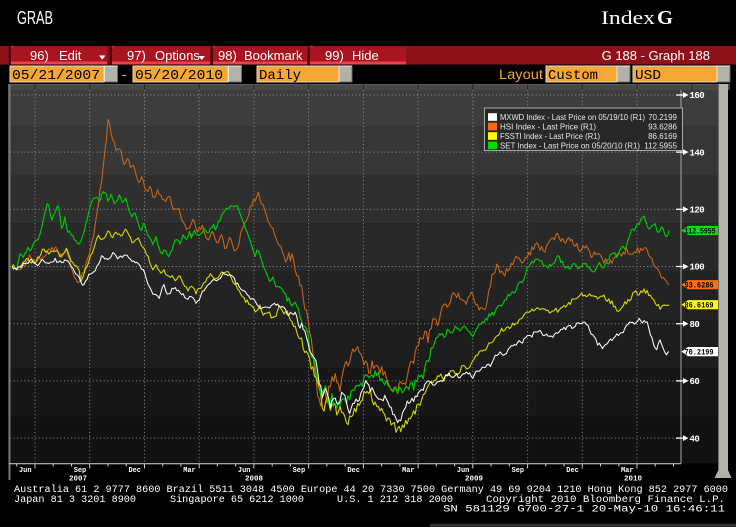 The image size is (736, 527). I want to click on svg-text: Layout, so click(521, 74).